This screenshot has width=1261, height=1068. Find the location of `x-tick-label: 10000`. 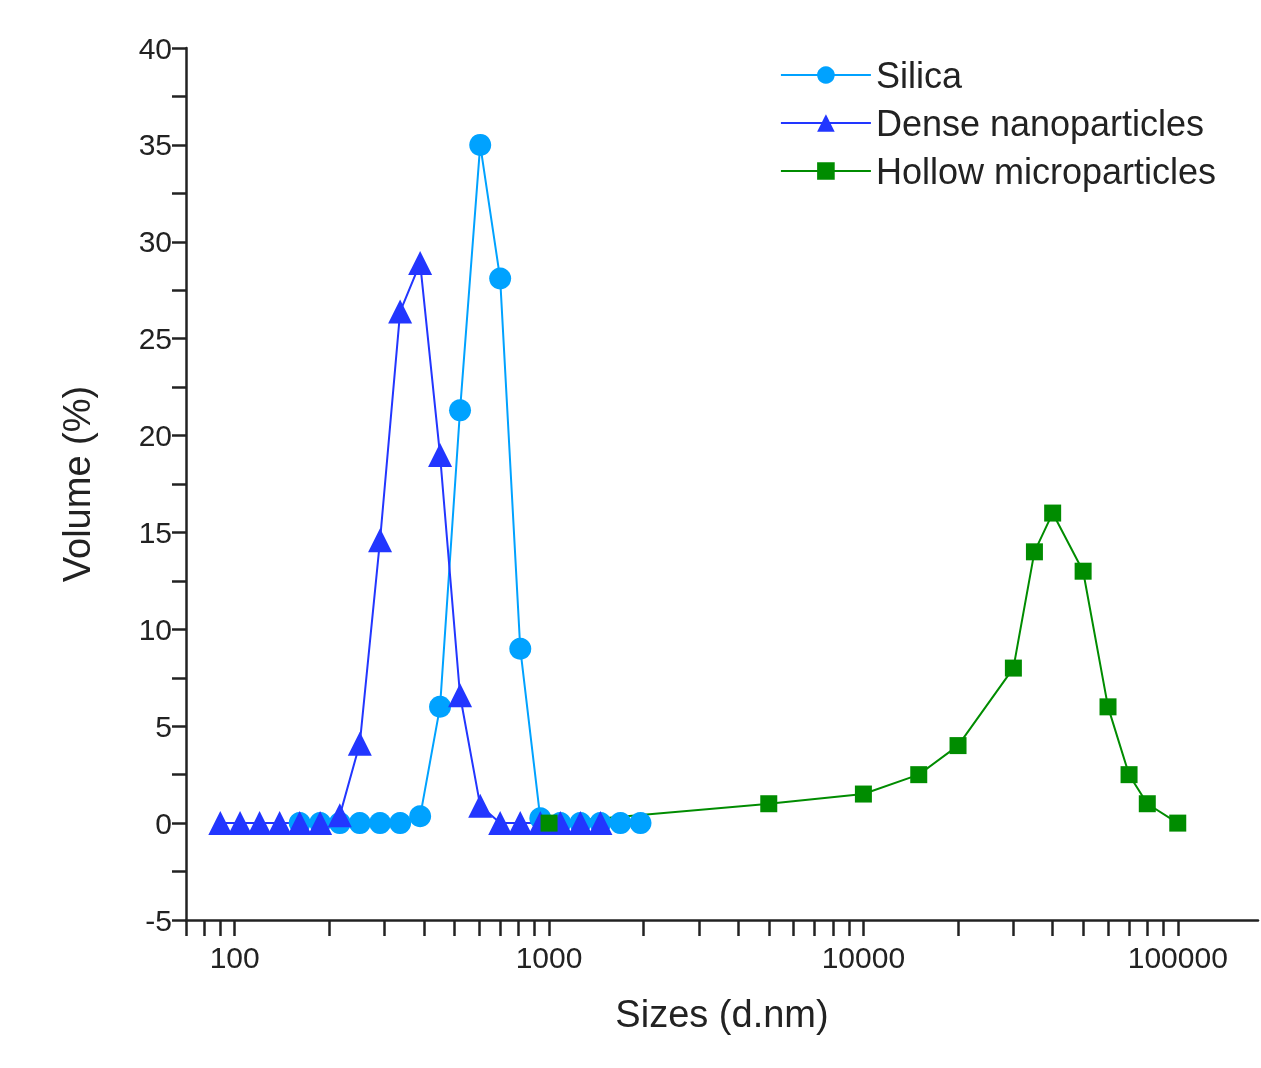

x-tick-label: 10000 is located at coordinates (863, 957).